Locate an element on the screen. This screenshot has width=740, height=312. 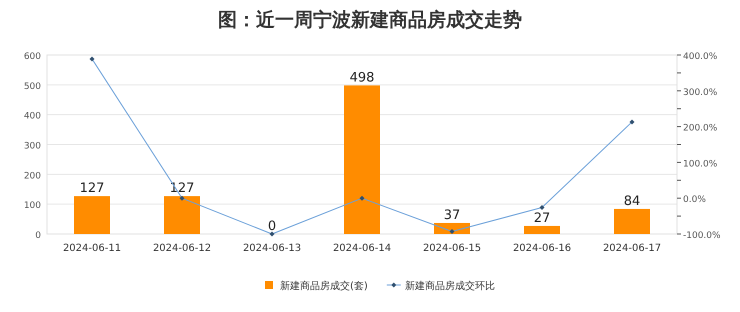
y-tick-label: 600 is located at coordinates (33, 57).